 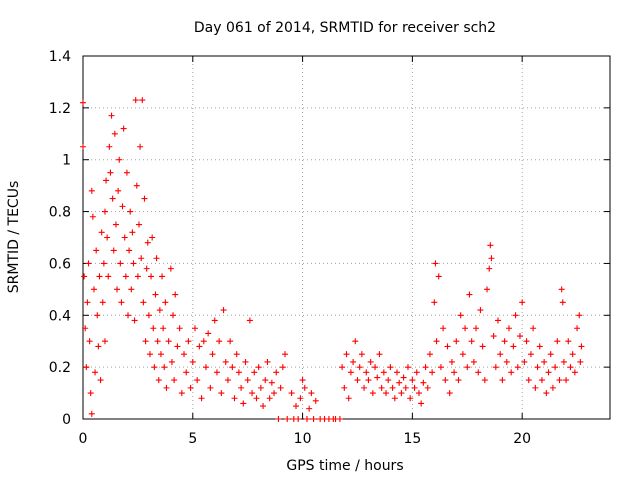 What do you see at coordinates (60, 316) in the screenshot?
I see `y-tick-label: 0.4` at bounding box center [60, 316].